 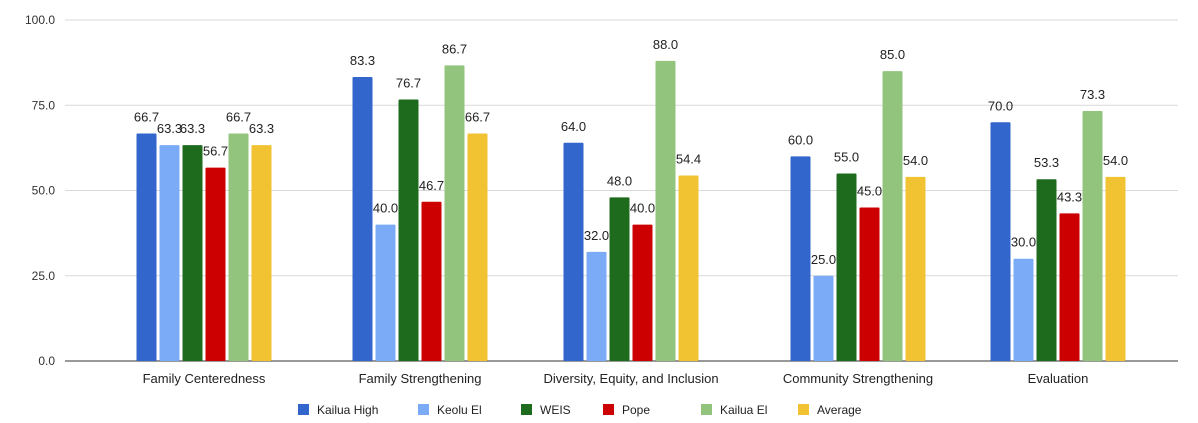 I want to click on data-label: 55.0, so click(x=846, y=156).